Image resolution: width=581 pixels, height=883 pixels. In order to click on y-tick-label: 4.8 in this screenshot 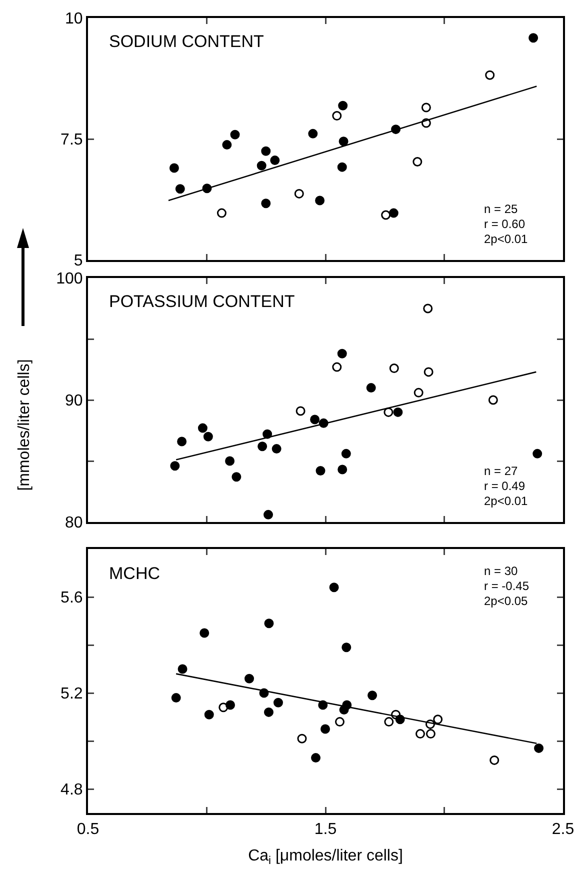, I will do `click(71, 790)`.